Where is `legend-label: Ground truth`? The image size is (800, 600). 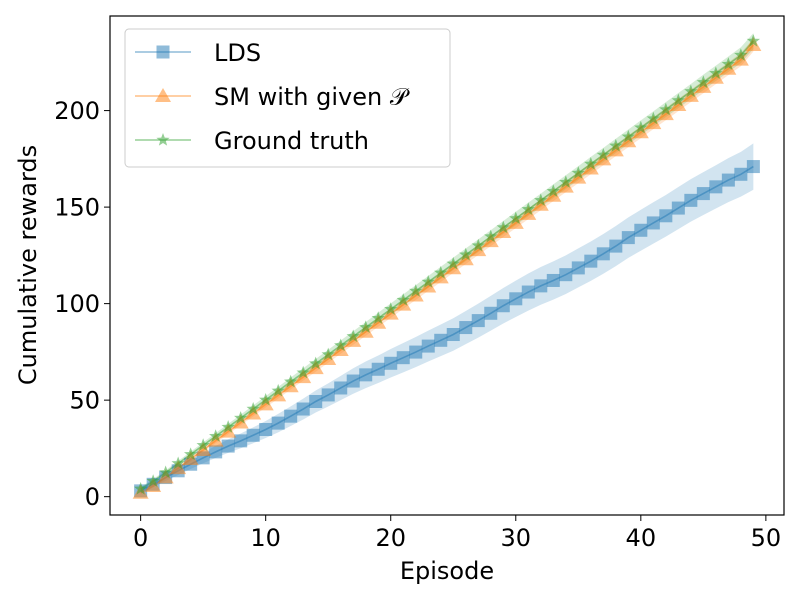
legend-label: Ground truth is located at coordinates (291, 141).